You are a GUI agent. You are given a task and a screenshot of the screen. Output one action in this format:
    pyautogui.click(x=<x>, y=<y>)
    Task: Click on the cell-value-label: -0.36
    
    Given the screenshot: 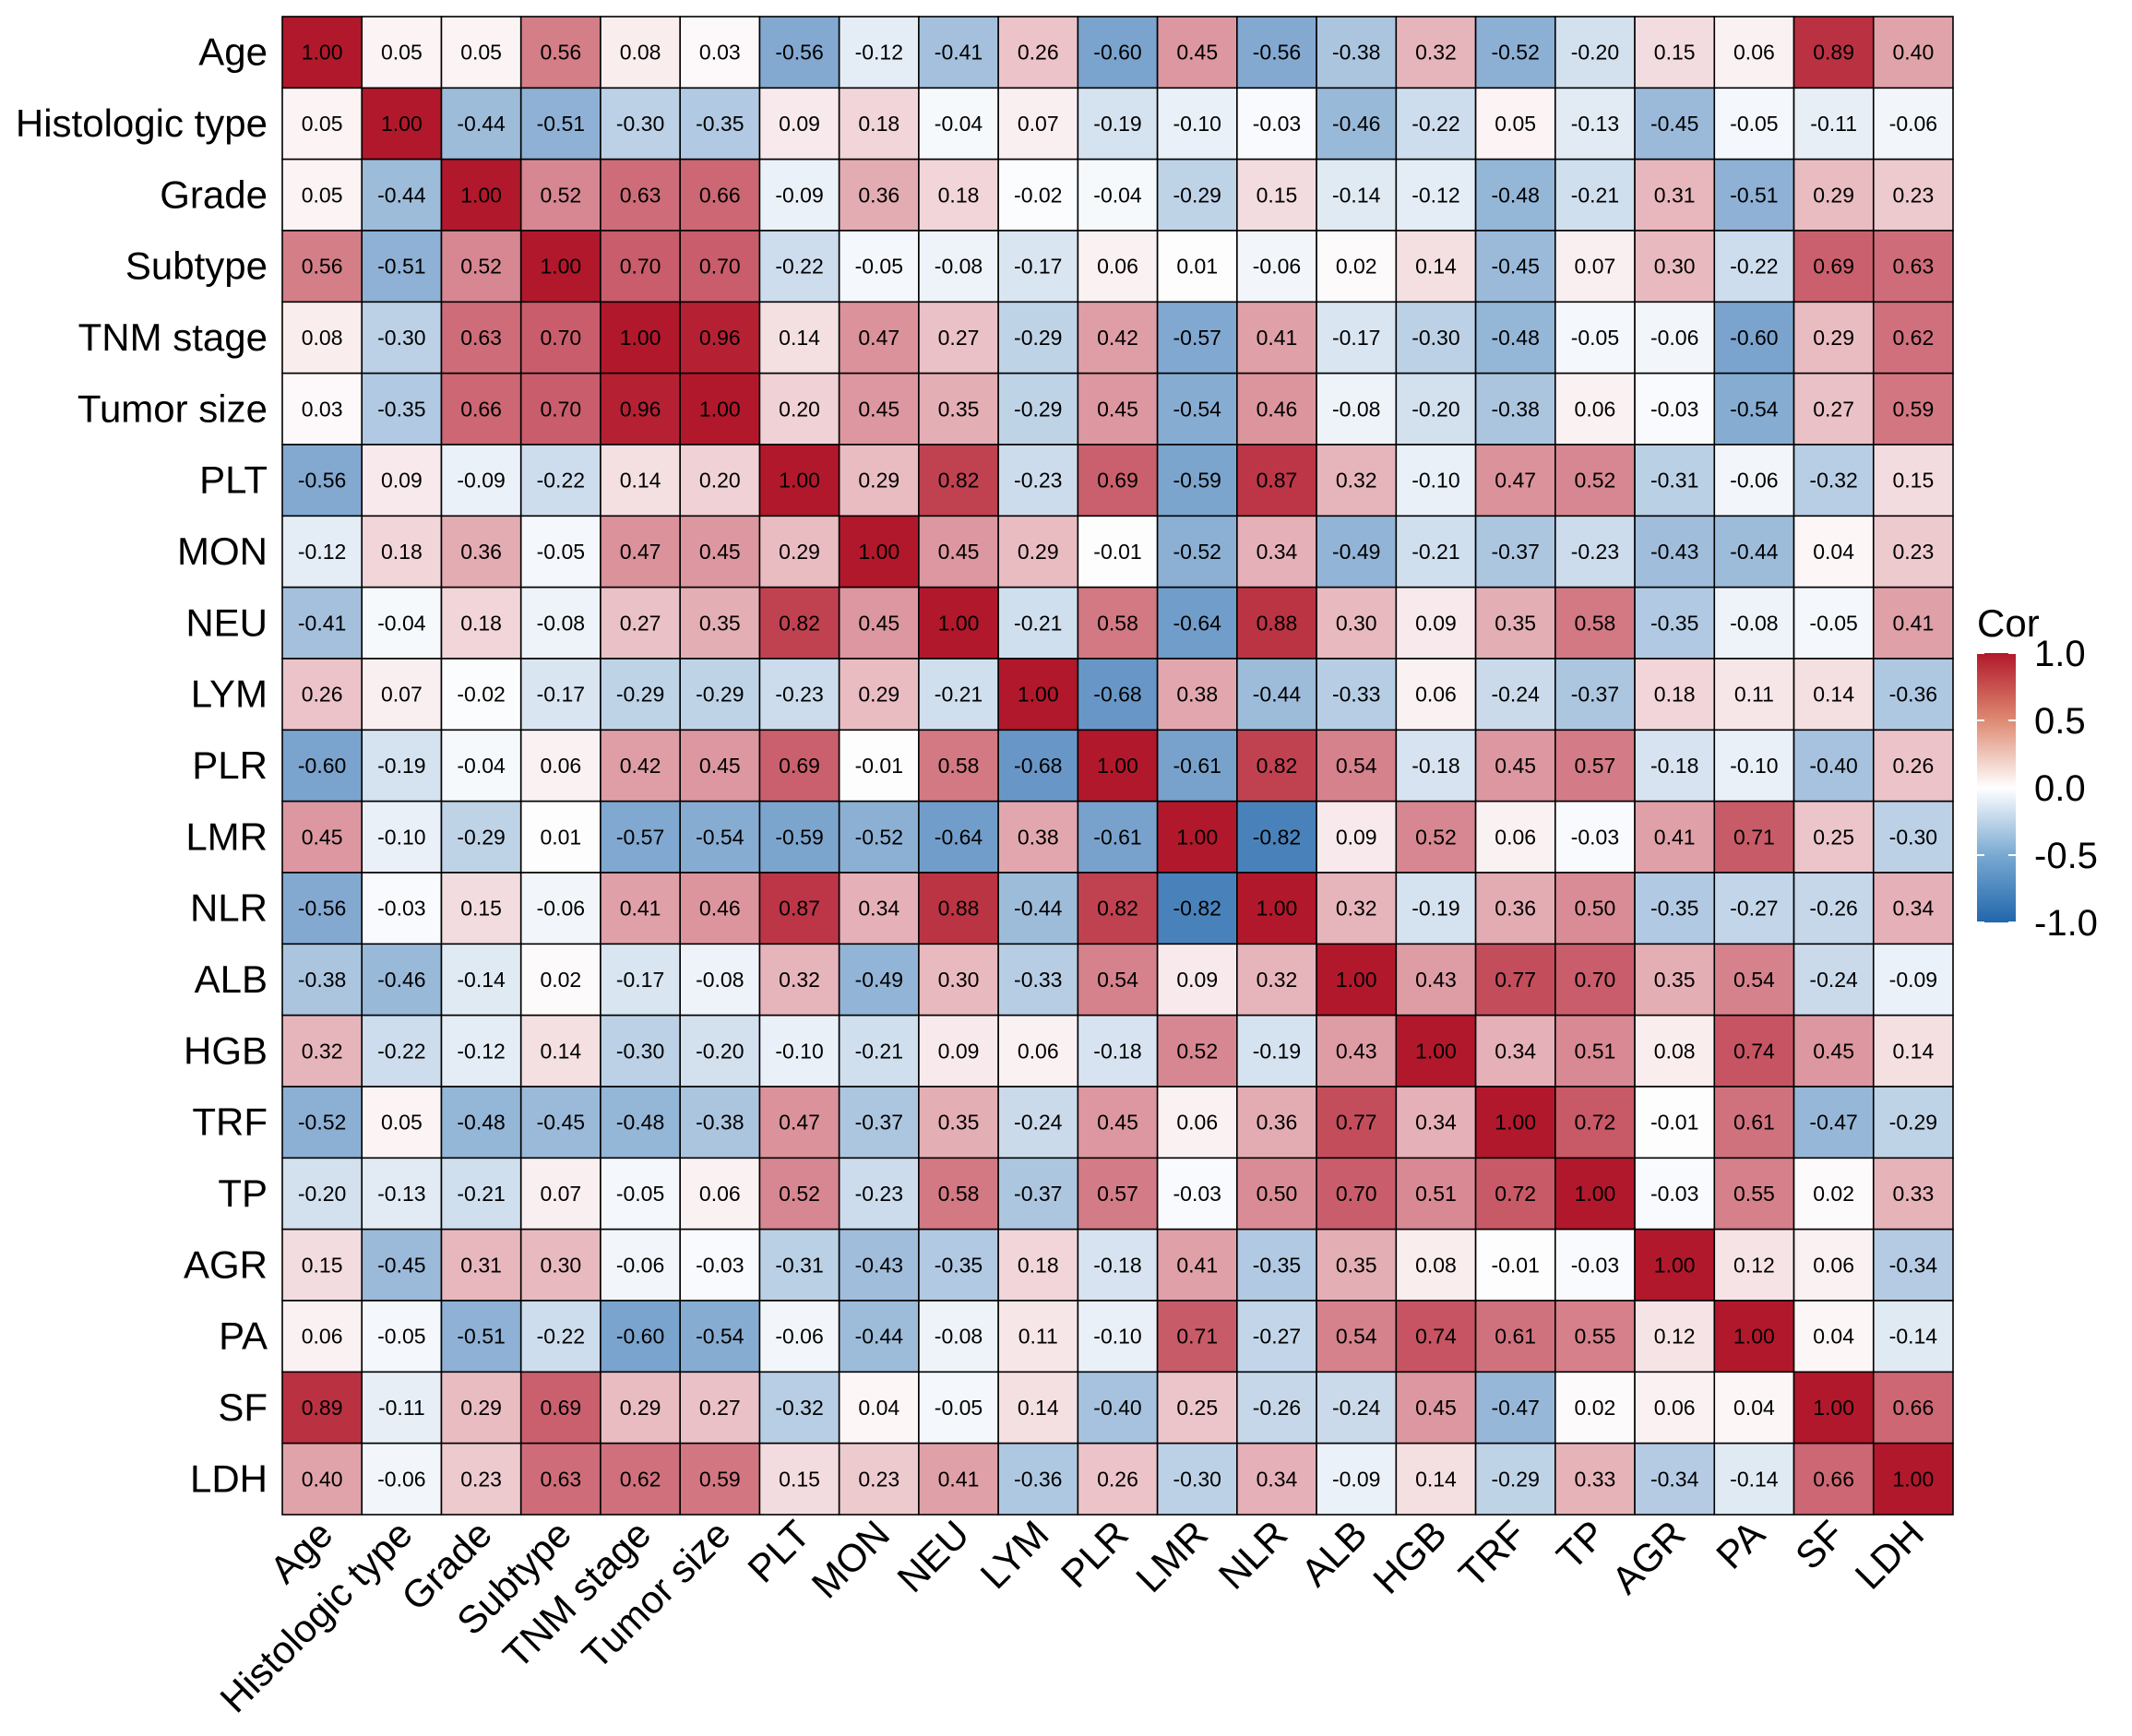 What is the action you would take?
    pyautogui.click(x=1038, y=1479)
    